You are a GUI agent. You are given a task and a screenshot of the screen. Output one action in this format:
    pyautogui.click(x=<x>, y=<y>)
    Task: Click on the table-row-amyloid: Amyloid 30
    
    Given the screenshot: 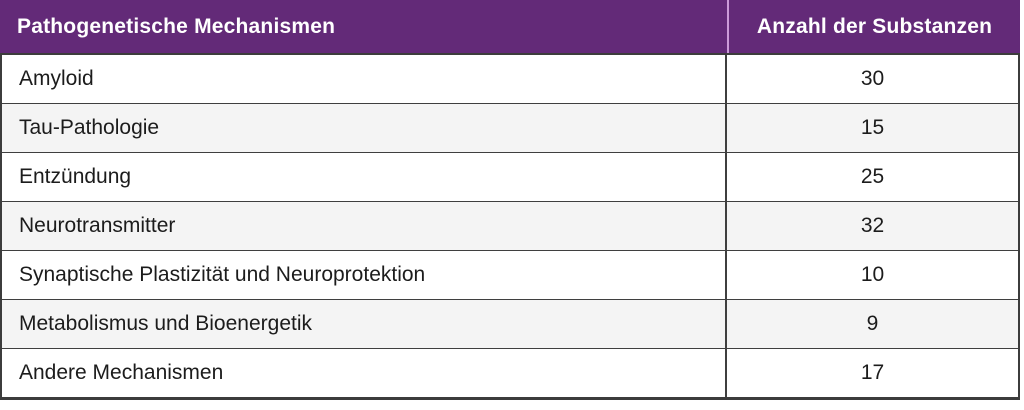 What is the action you would take?
    pyautogui.click(x=510, y=79)
    